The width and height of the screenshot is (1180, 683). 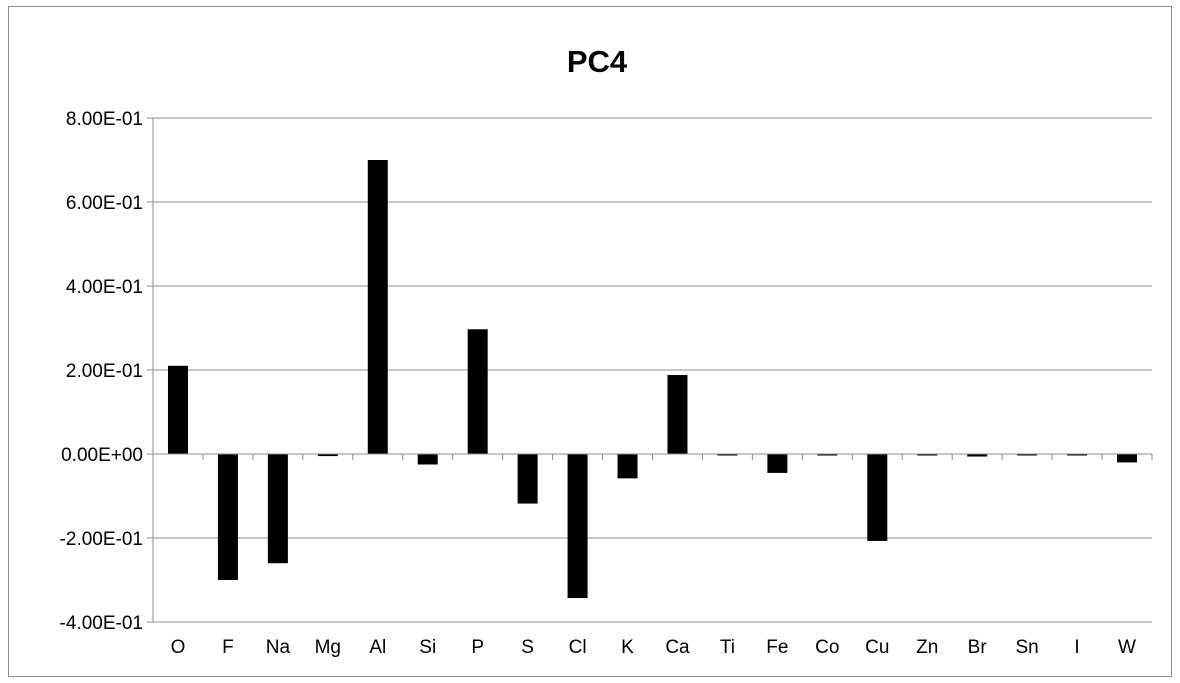 What do you see at coordinates (627, 466) in the screenshot?
I see `bar-k` at bounding box center [627, 466].